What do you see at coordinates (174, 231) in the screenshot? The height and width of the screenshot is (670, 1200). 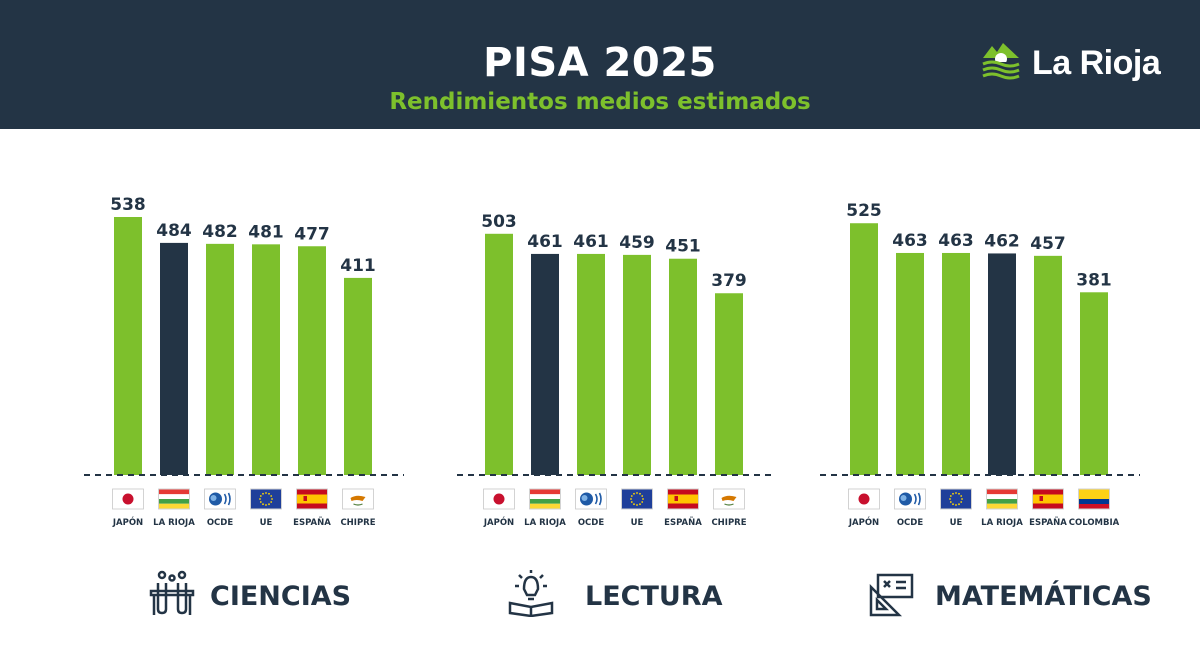 I see `data-label: 484` at bounding box center [174, 231].